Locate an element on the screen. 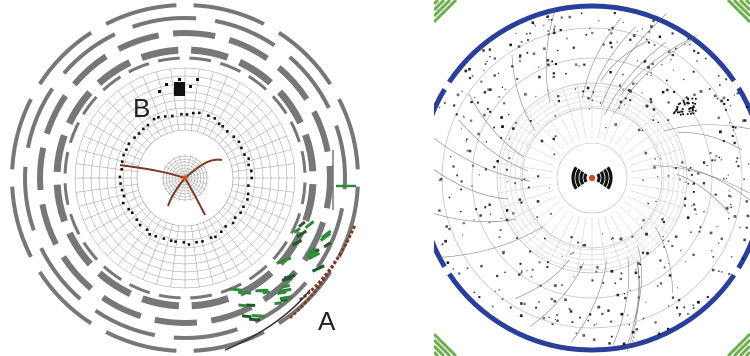 The width and height of the screenshot is (750, 356). outer-ring-arc is located at coordinates (743, 254).